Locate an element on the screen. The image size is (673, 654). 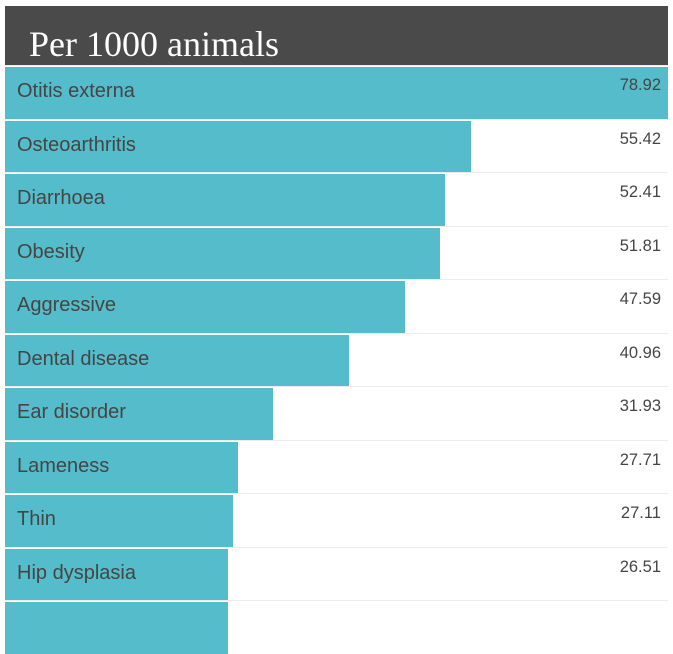
bar-row: Obesity 51.81 is located at coordinates (336, 252).